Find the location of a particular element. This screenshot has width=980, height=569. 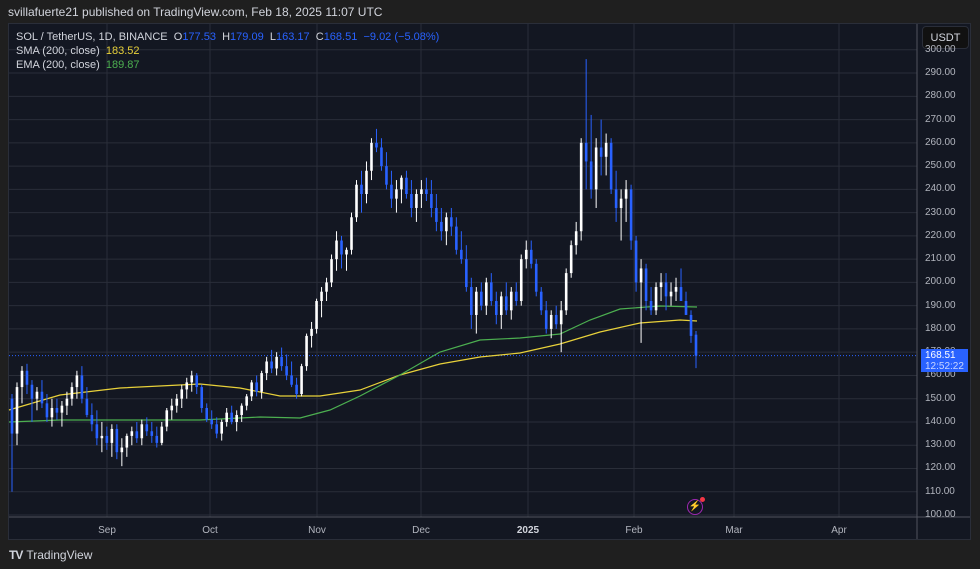

price-tick: 130.00 is located at coordinates (940, 445).